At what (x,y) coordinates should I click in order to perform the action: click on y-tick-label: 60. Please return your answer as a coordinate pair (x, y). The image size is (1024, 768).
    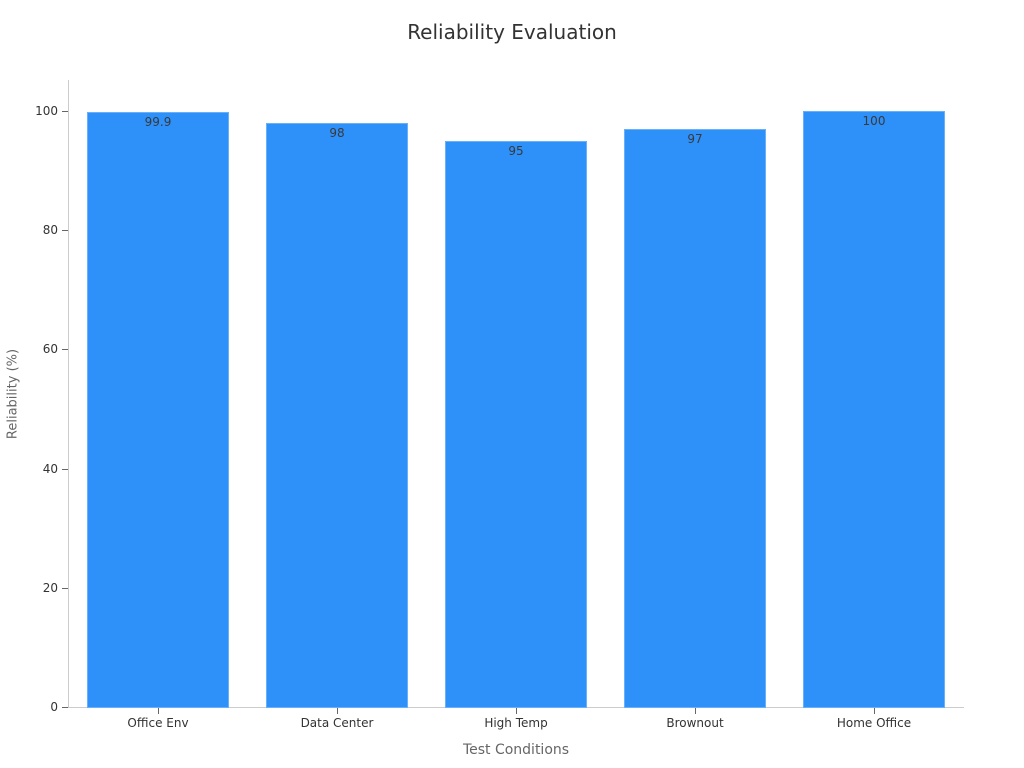
    Looking at the image, I should click on (50, 349).